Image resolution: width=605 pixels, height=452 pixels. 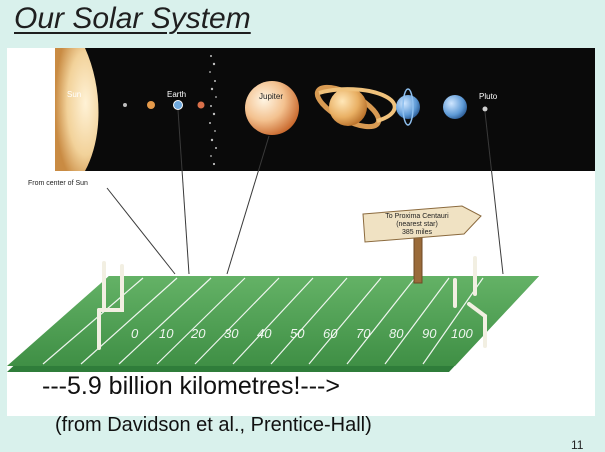 What do you see at coordinates (470, 302) in the screenshot?
I see `goal-post-right-icon` at bounding box center [470, 302].